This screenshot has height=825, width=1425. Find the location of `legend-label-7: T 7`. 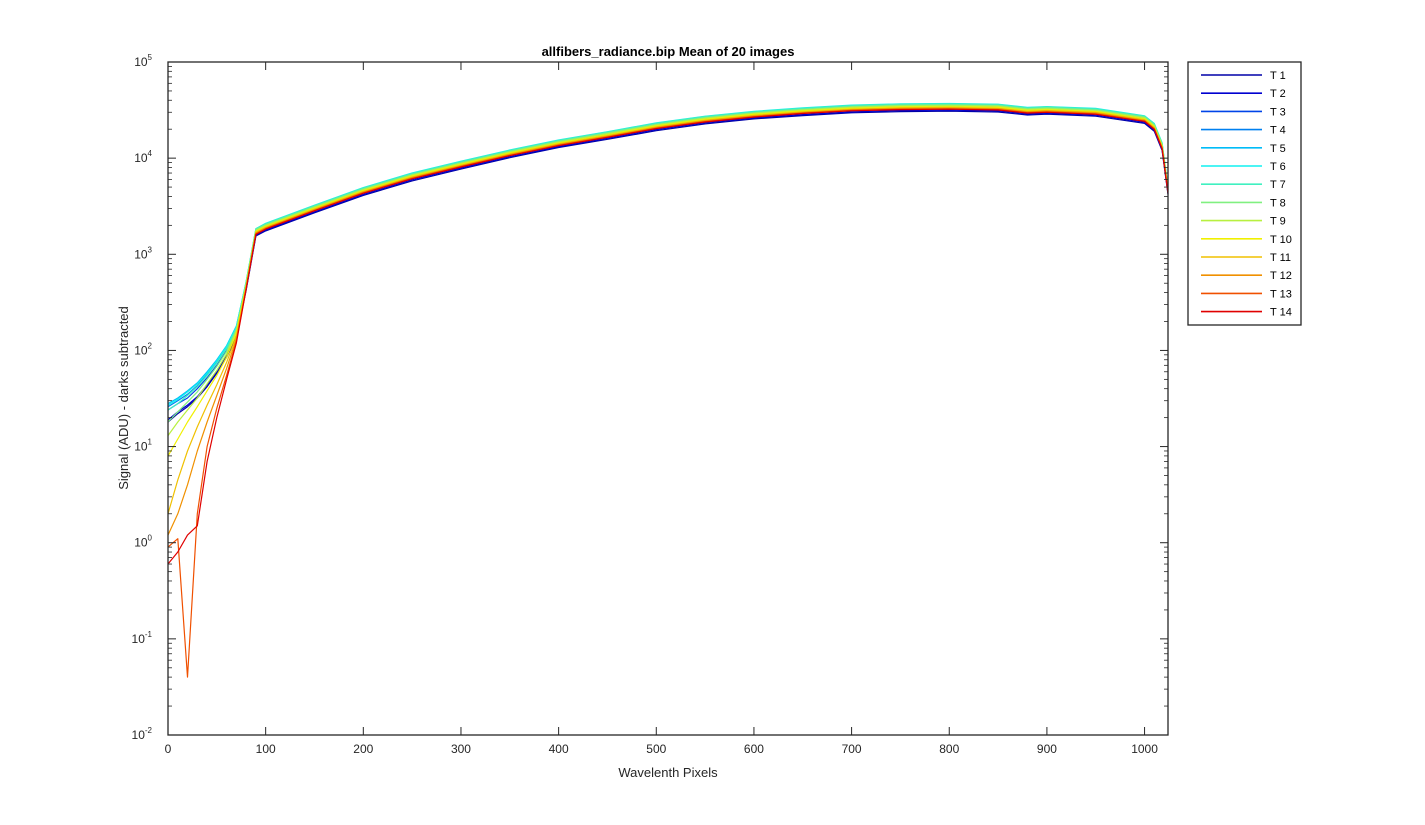

legend-label-7: T 7 is located at coordinates (1278, 185).